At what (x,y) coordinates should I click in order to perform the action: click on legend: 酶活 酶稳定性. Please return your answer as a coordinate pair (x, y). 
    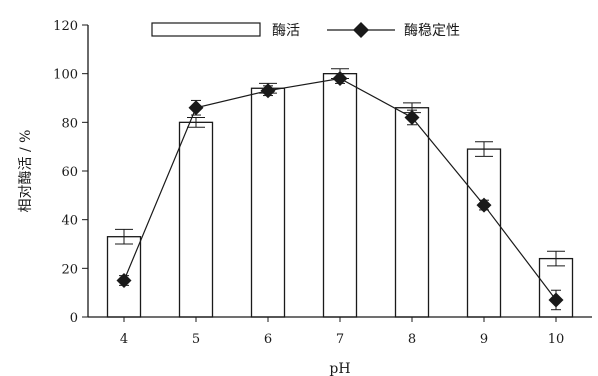
    Looking at the image, I should click on (305, 30).